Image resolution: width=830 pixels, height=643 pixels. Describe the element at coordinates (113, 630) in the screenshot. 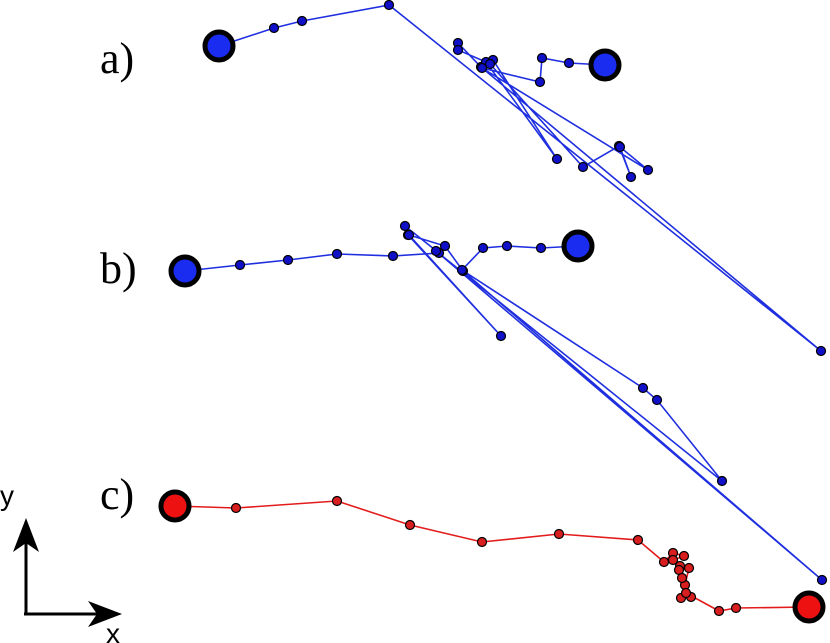

I see `x-axis-label: x` at that location.